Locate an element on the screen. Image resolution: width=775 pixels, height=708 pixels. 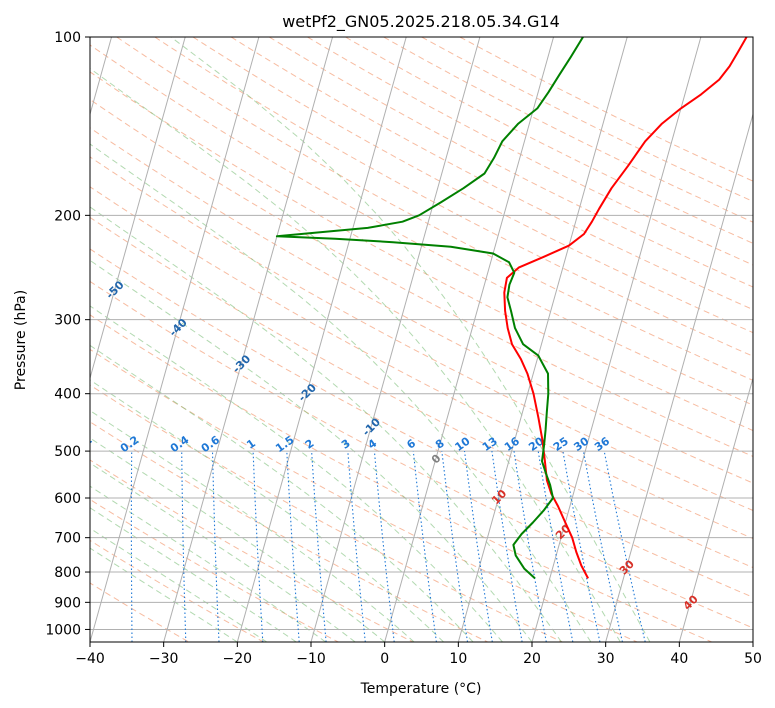
y-tick-label: 200 is located at coordinates (67, 216).